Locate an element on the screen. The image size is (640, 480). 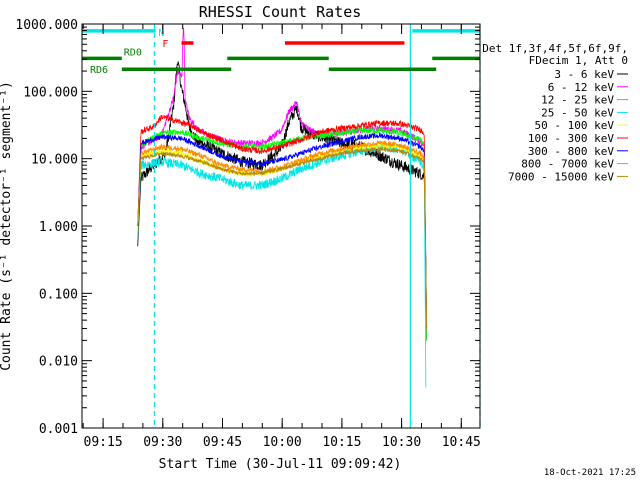
y-tick-label: 0.100 is located at coordinates (58, 294).